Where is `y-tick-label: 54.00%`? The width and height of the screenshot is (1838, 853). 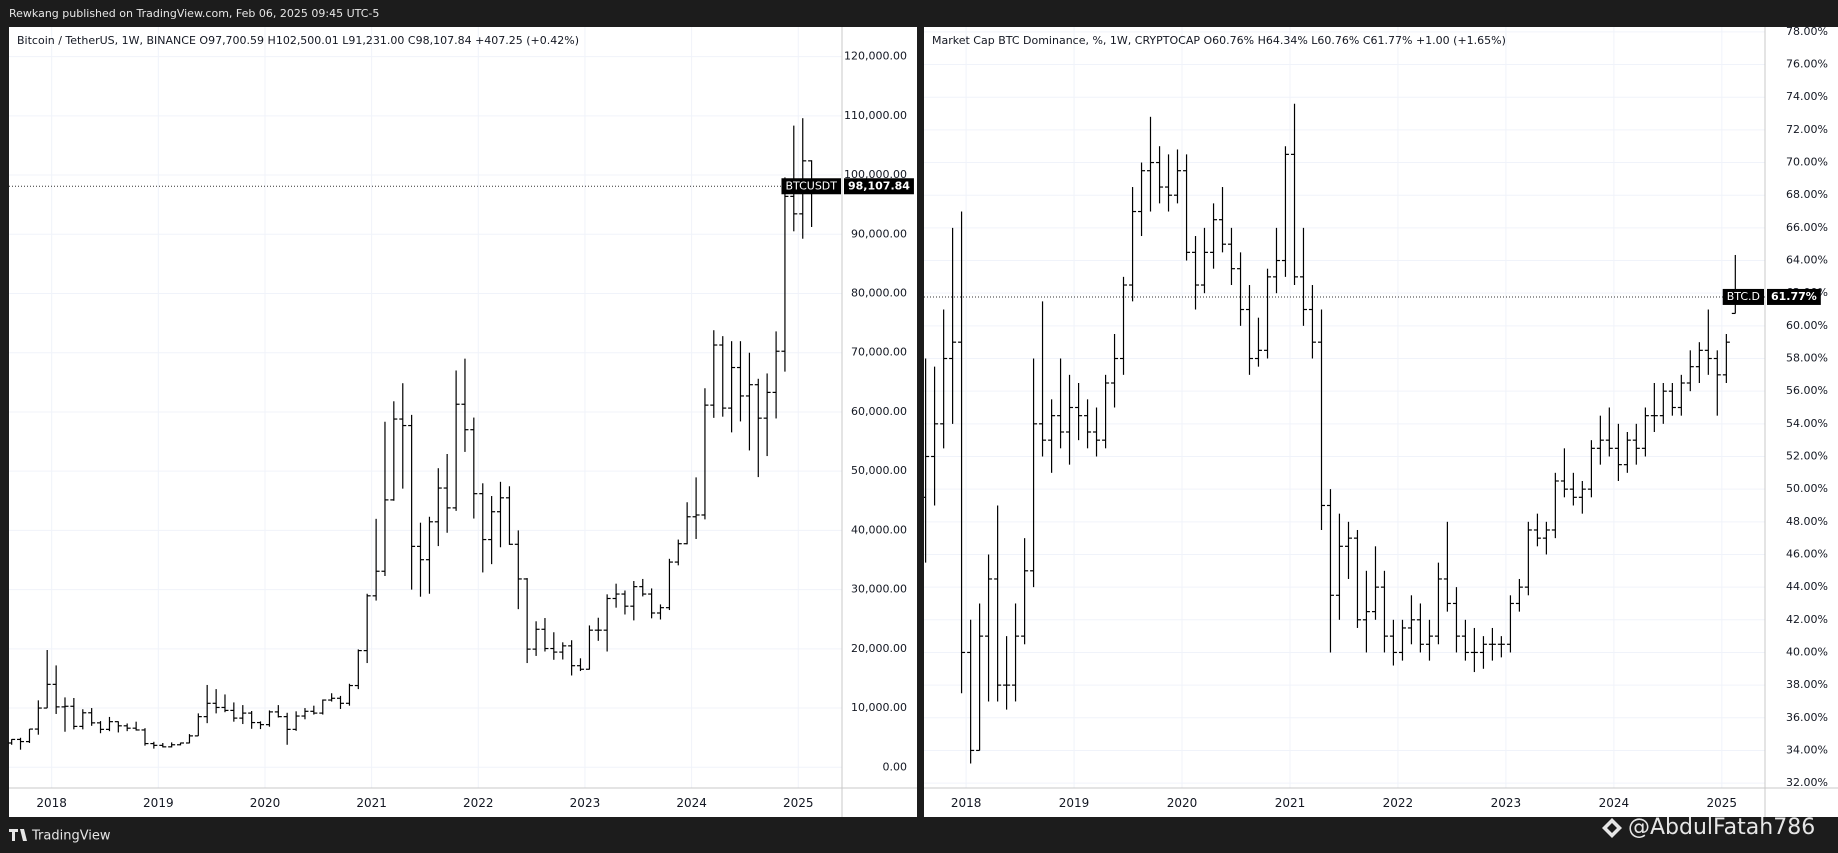 y-tick-label: 54.00% is located at coordinates (1807, 423).